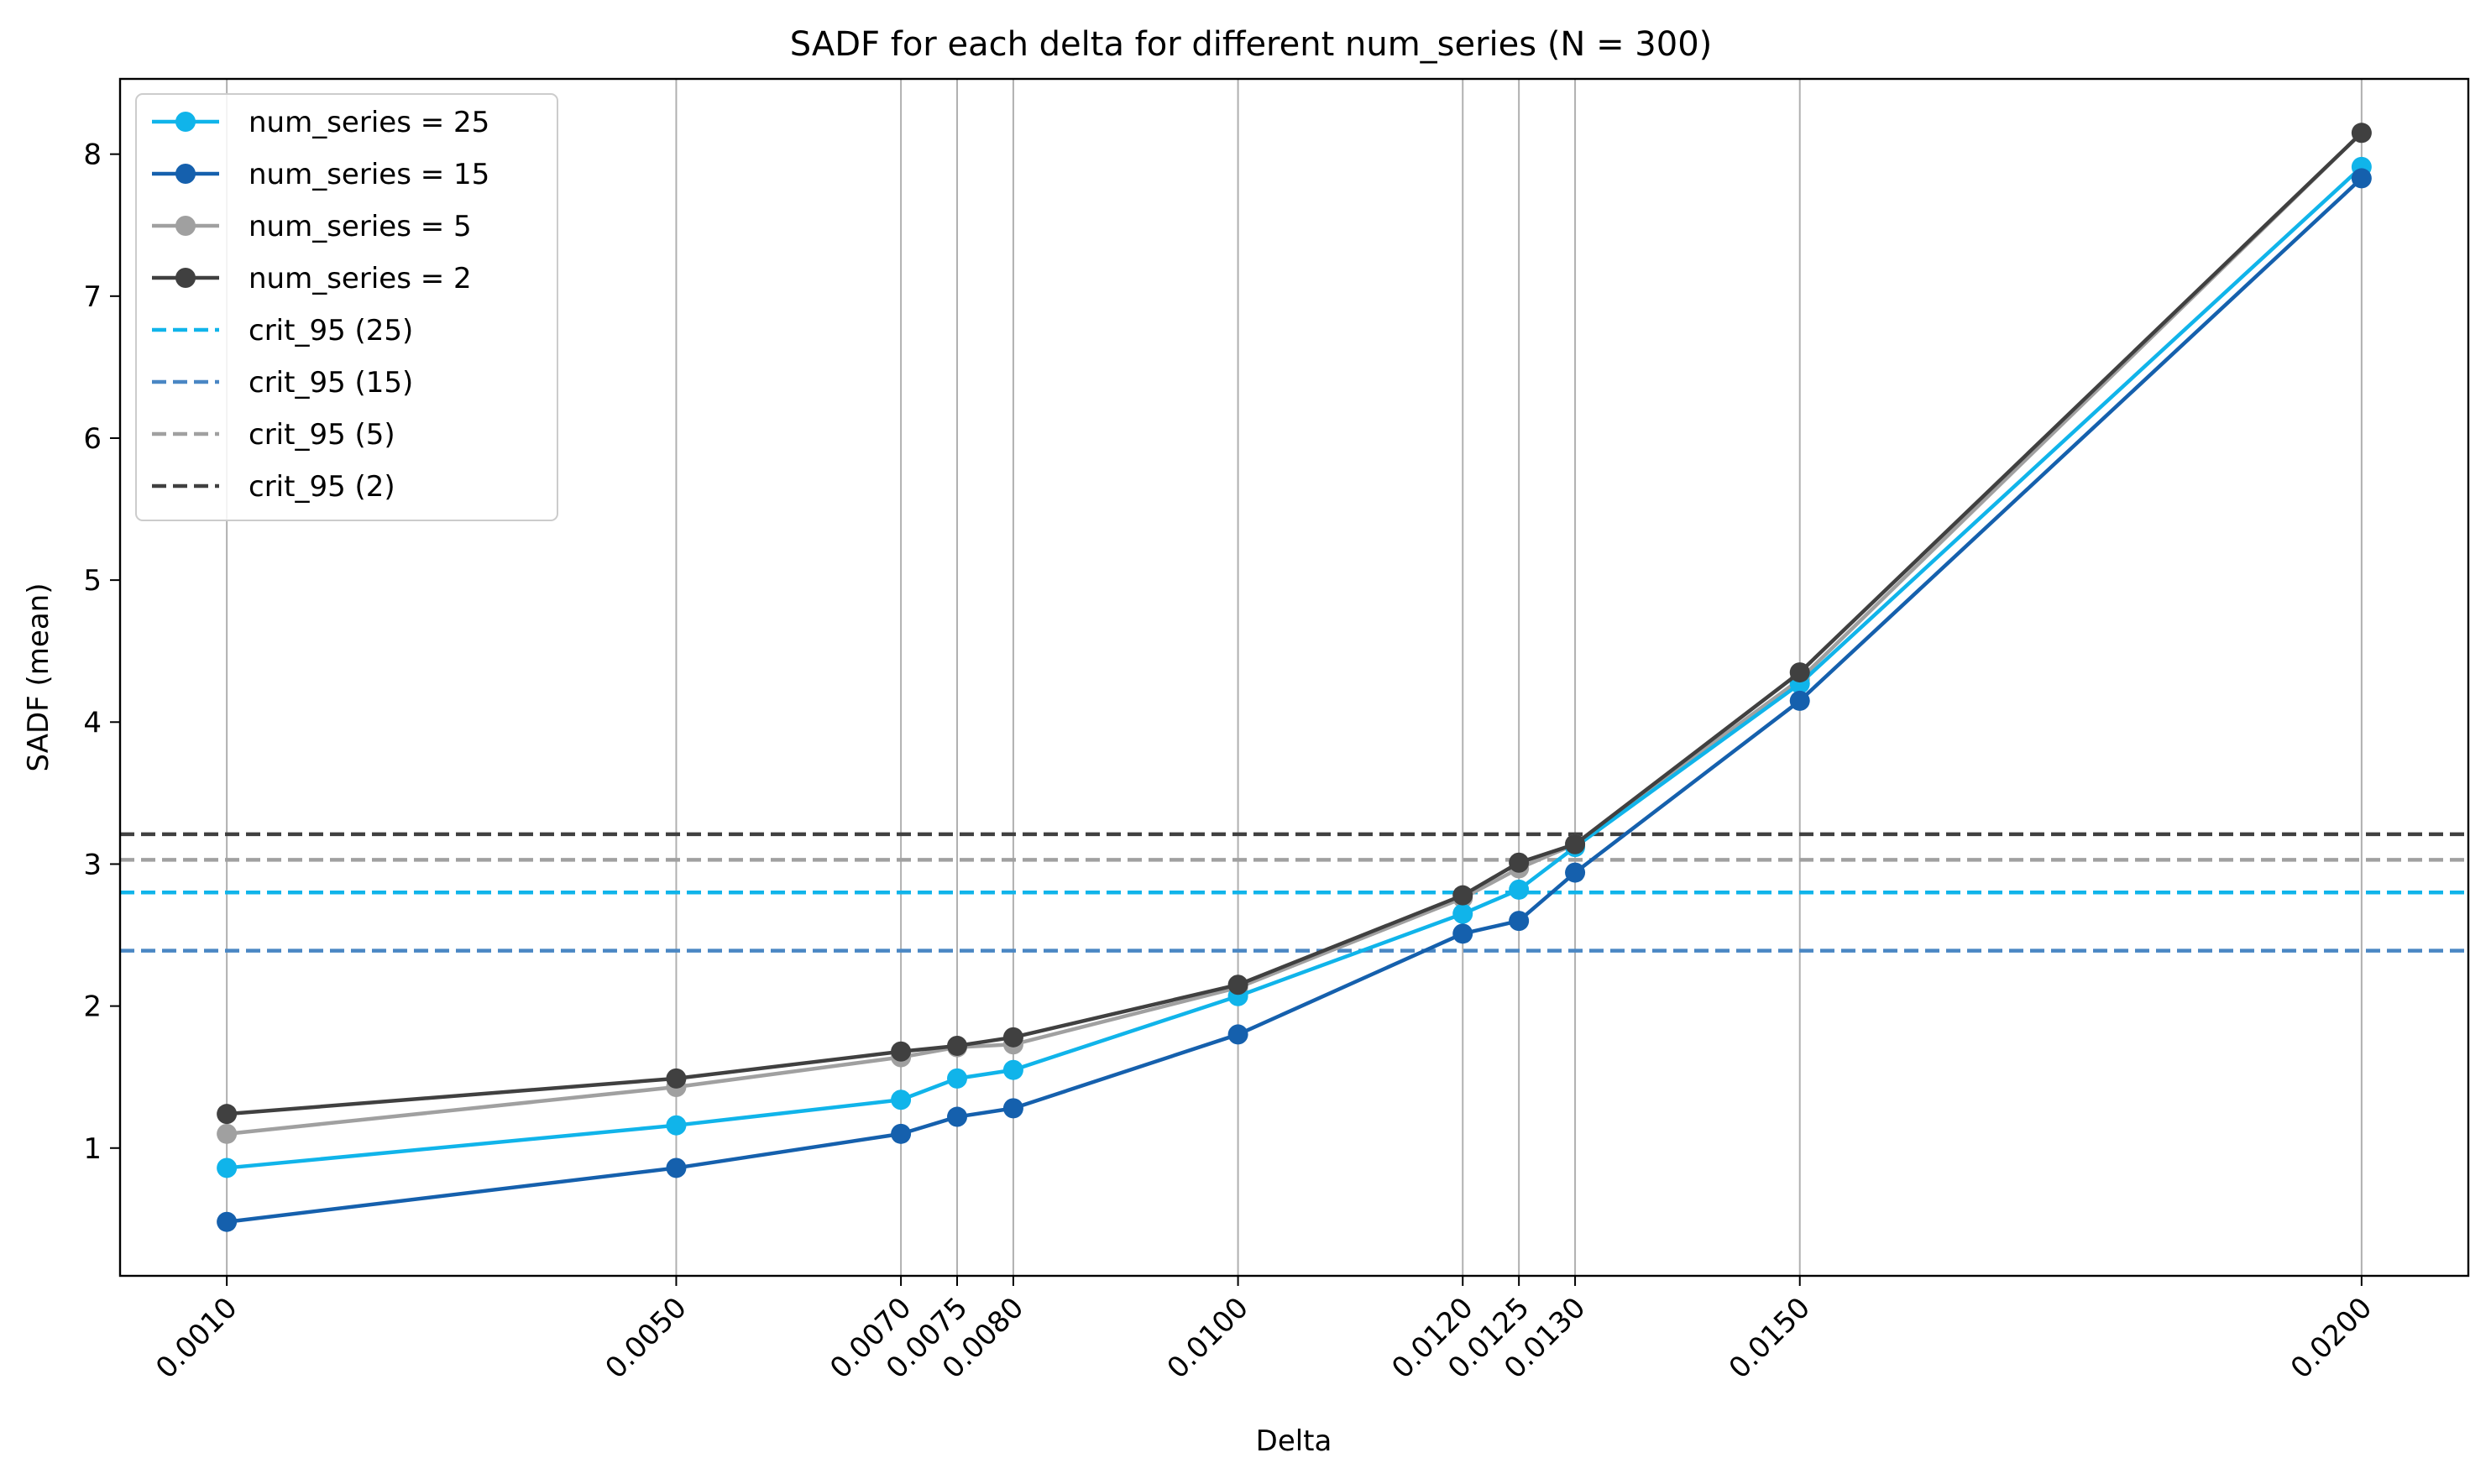  I want to click on legend-label: crit_95 (15), so click(331, 383).